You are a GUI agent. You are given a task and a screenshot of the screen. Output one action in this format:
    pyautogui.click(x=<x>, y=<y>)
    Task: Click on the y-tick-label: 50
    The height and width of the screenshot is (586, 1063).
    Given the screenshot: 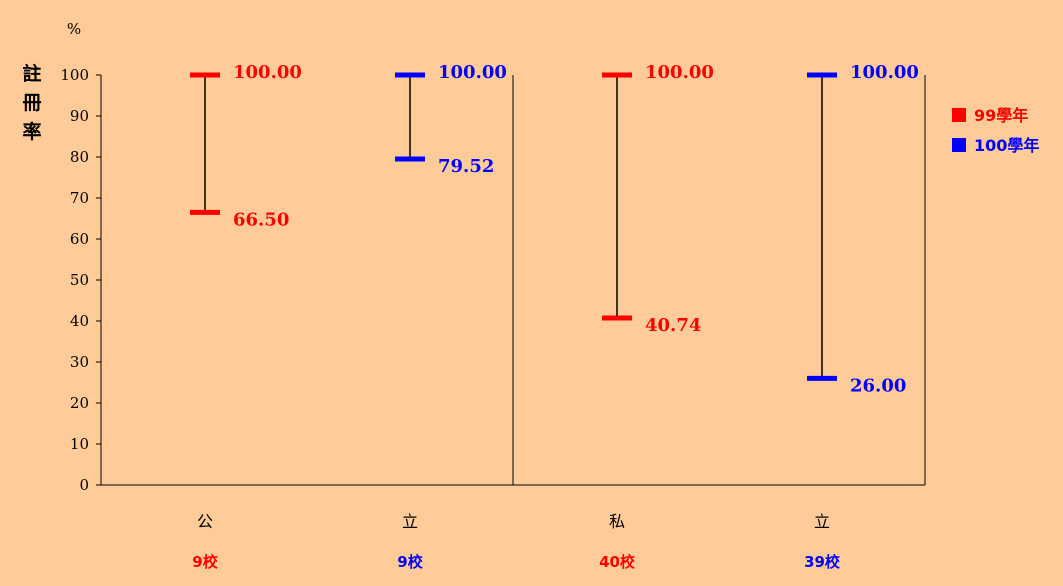 What is the action you would take?
    pyautogui.click(x=79, y=280)
    